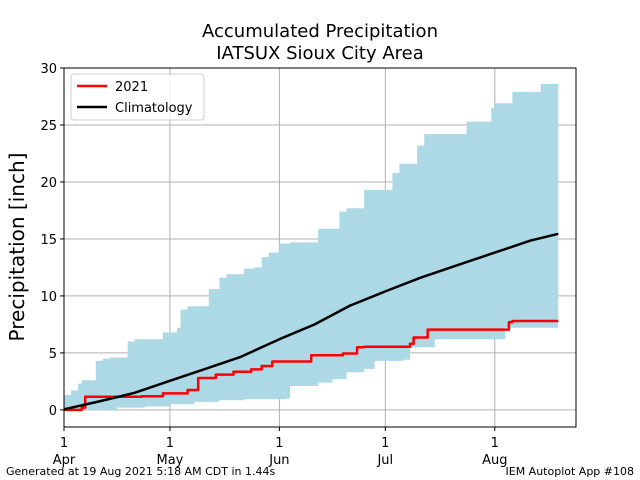  What do you see at coordinates (311, 365) in the screenshot?
I see `series-line-2021` at bounding box center [311, 365].